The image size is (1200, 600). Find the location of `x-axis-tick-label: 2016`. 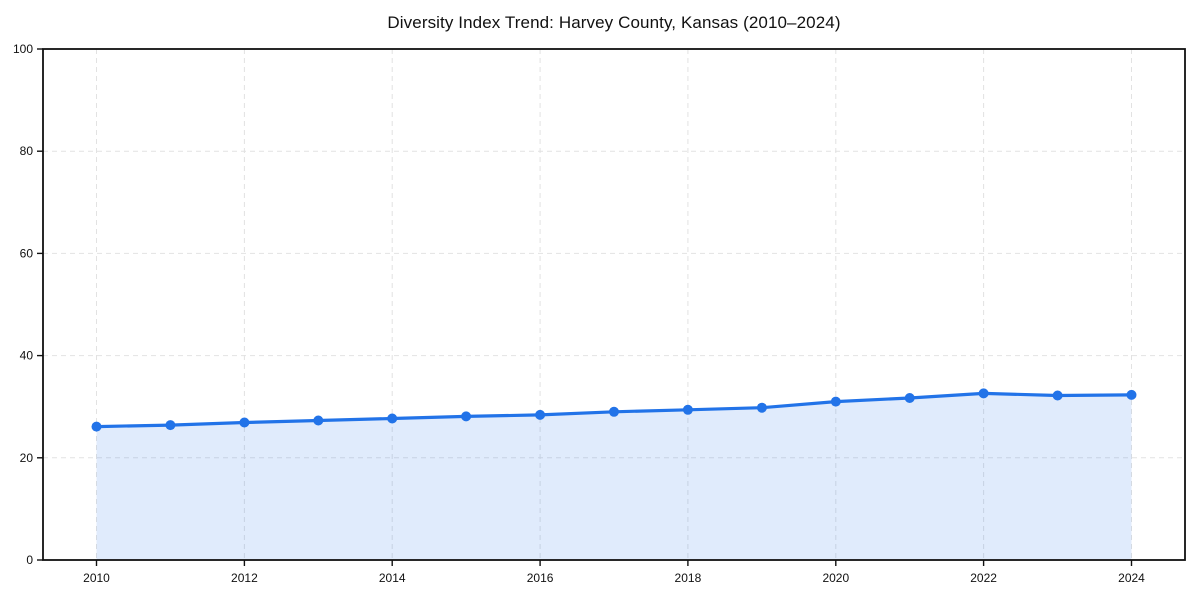

x-axis-tick-label: 2016 is located at coordinates (540, 578).